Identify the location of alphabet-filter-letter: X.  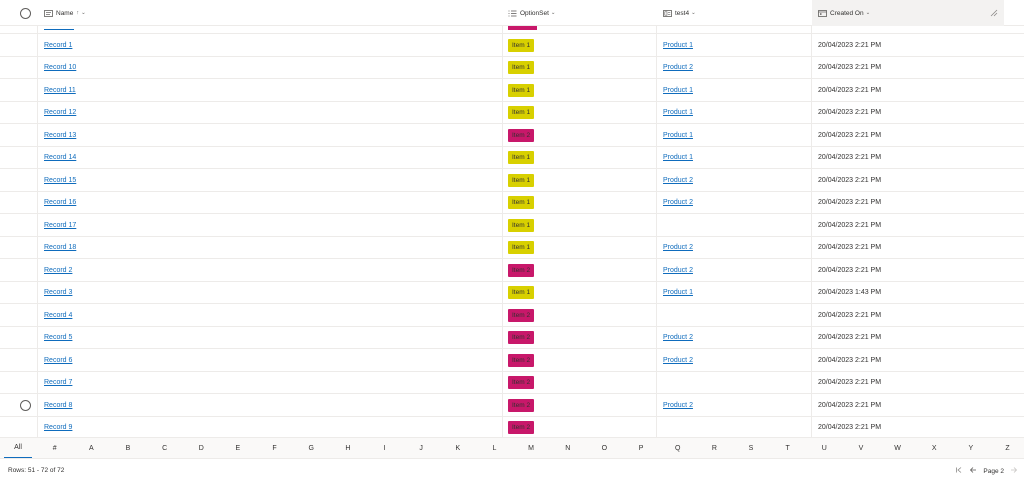
(934, 448).